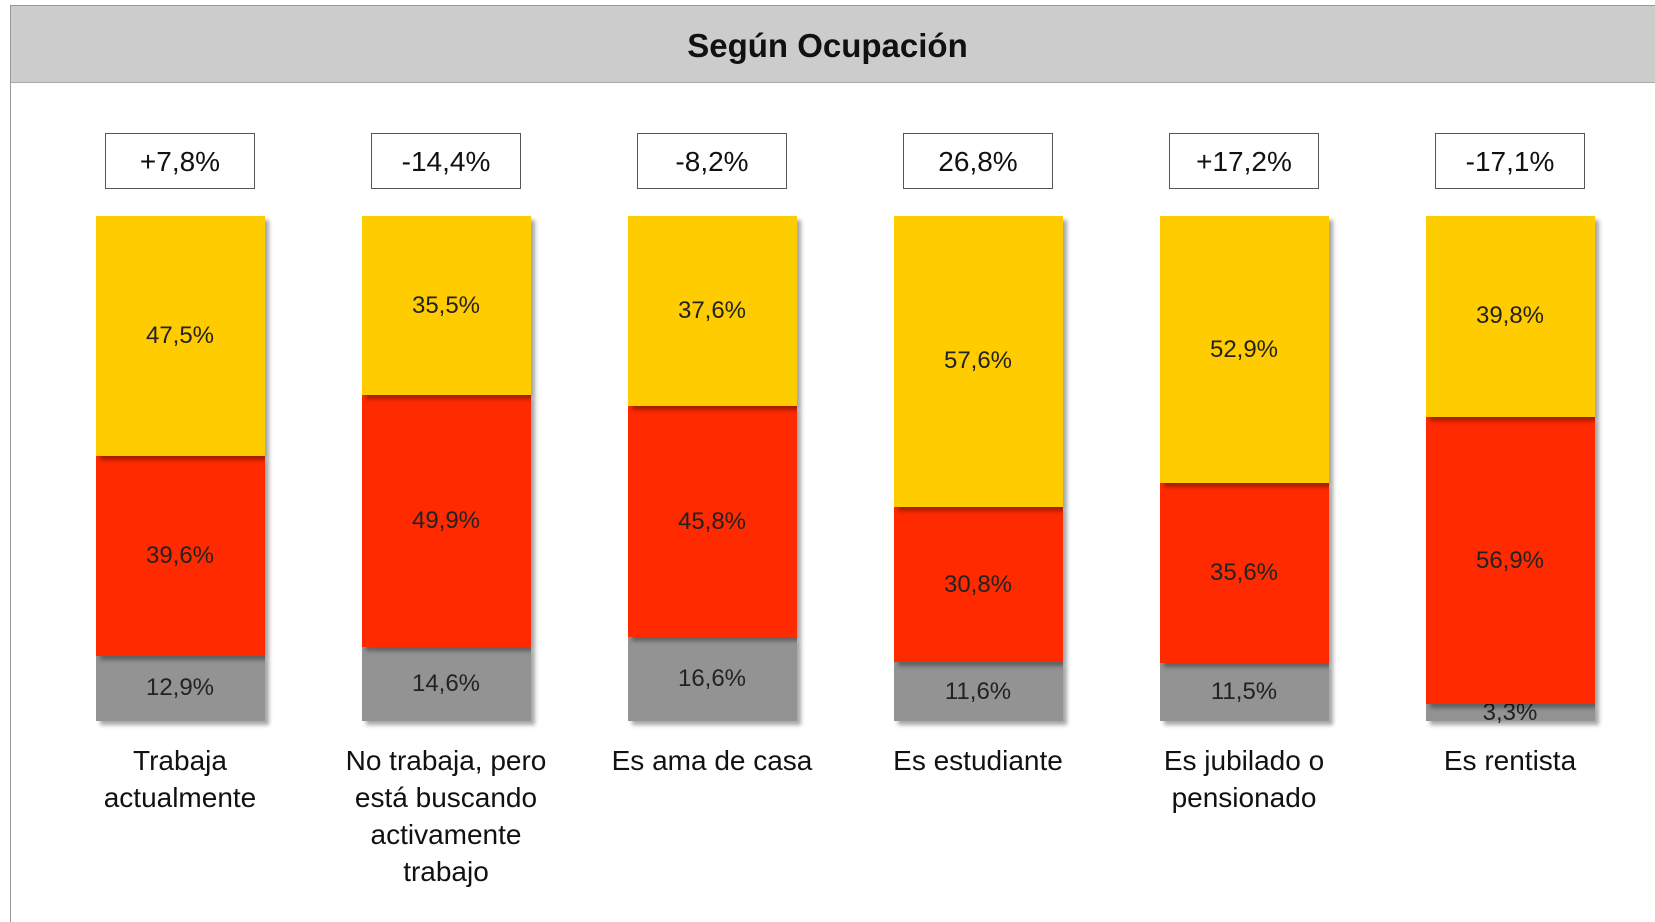  I want to click on data-label: 56,9%, so click(1510, 560).